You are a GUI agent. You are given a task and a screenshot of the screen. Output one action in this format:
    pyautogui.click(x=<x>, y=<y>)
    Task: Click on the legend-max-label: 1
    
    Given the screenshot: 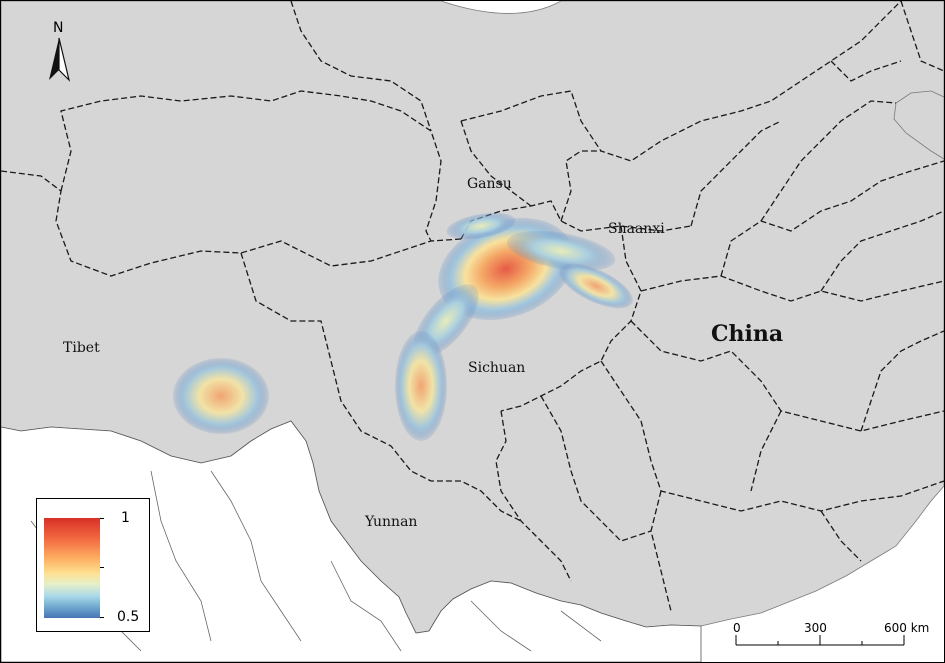 What is the action you would take?
    pyautogui.click(x=125, y=518)
    